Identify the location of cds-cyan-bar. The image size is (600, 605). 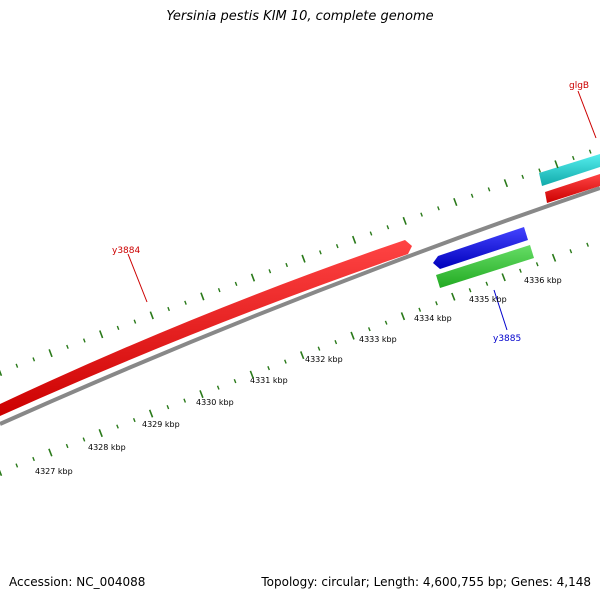
(569, 170).